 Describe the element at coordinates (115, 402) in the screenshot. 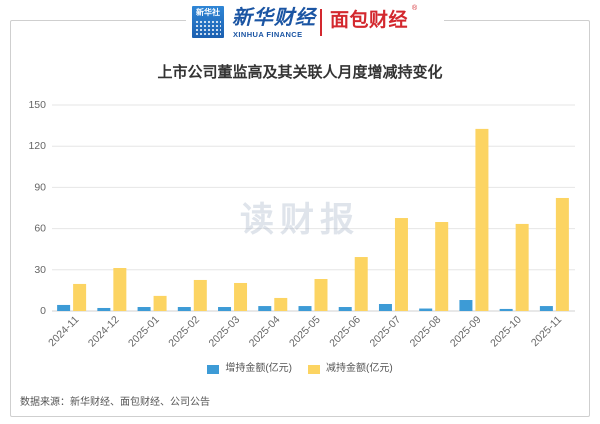

I see `data-source-note: 数据来源：新华财经、面包财经、公司公告` at that location.